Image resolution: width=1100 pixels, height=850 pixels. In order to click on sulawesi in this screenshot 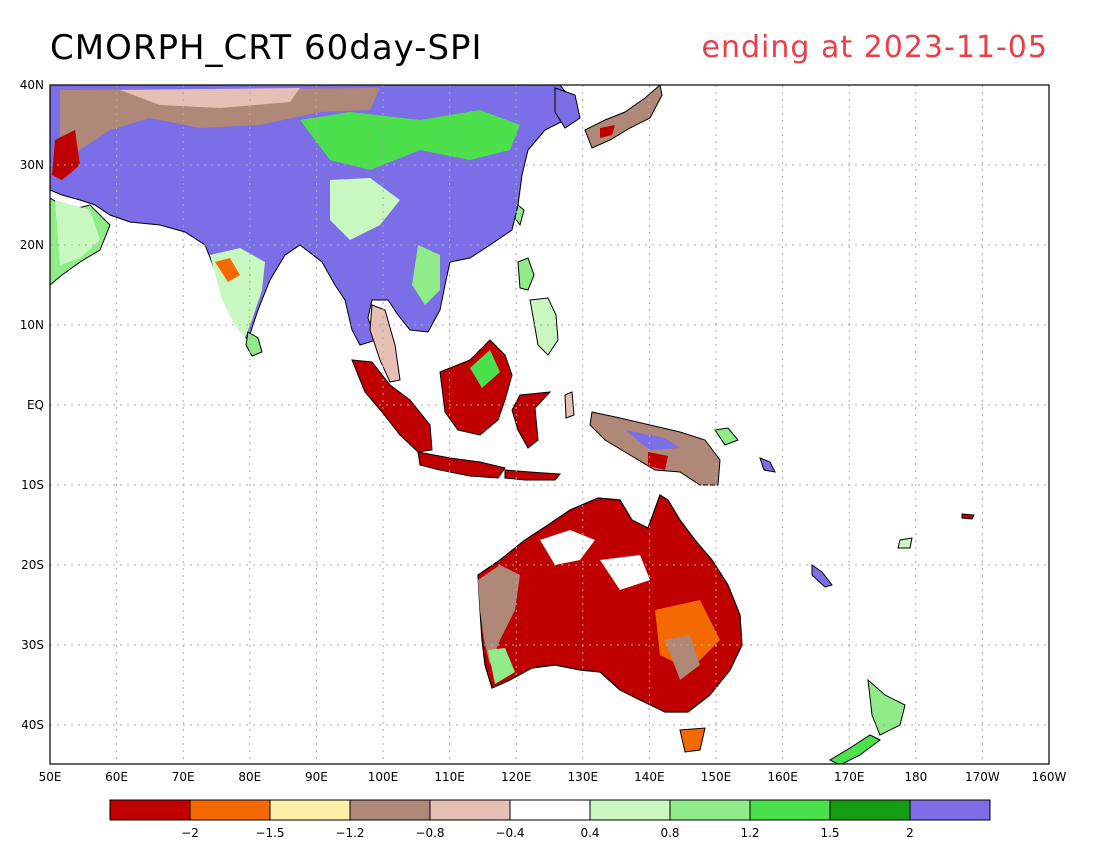, I will do `click(531, 420)`.